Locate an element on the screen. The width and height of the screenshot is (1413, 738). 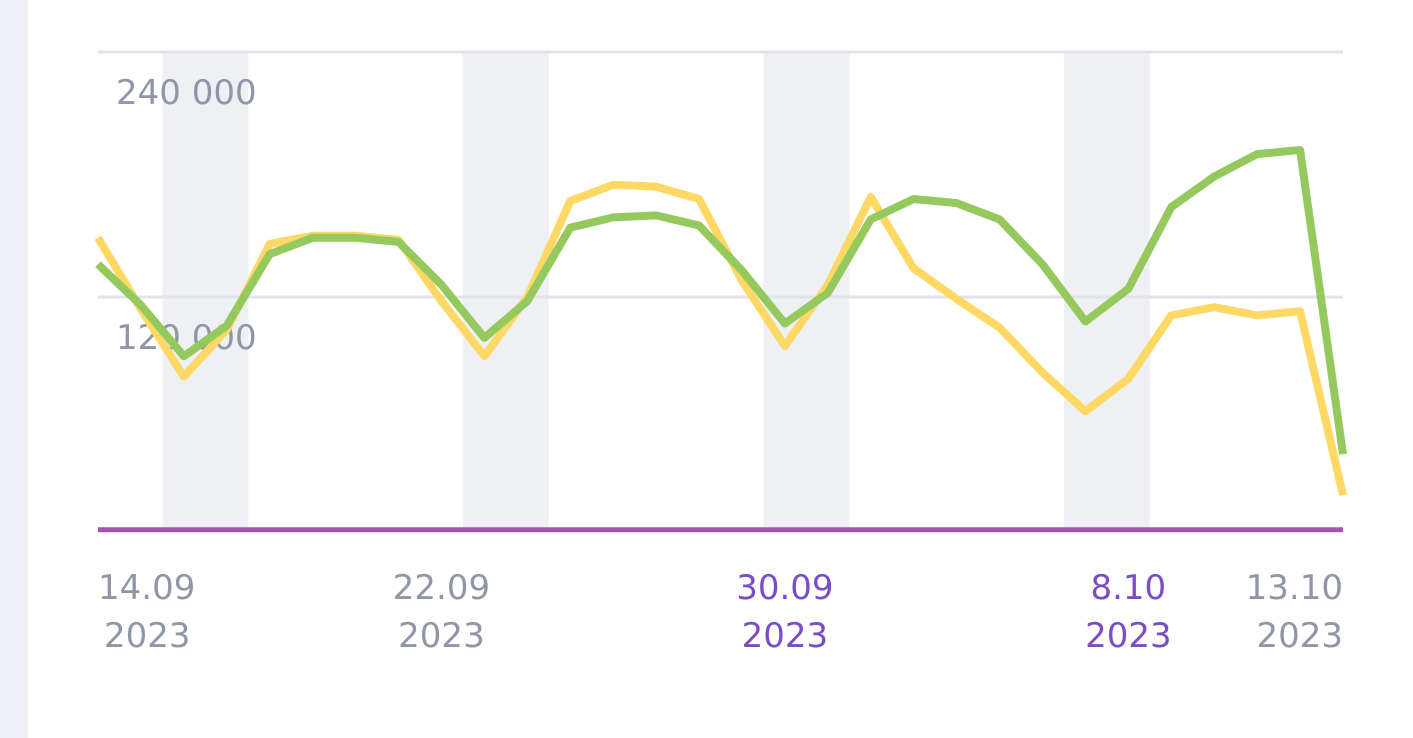
x-tick-label: 14.09 is located at coordinates (146, 588).